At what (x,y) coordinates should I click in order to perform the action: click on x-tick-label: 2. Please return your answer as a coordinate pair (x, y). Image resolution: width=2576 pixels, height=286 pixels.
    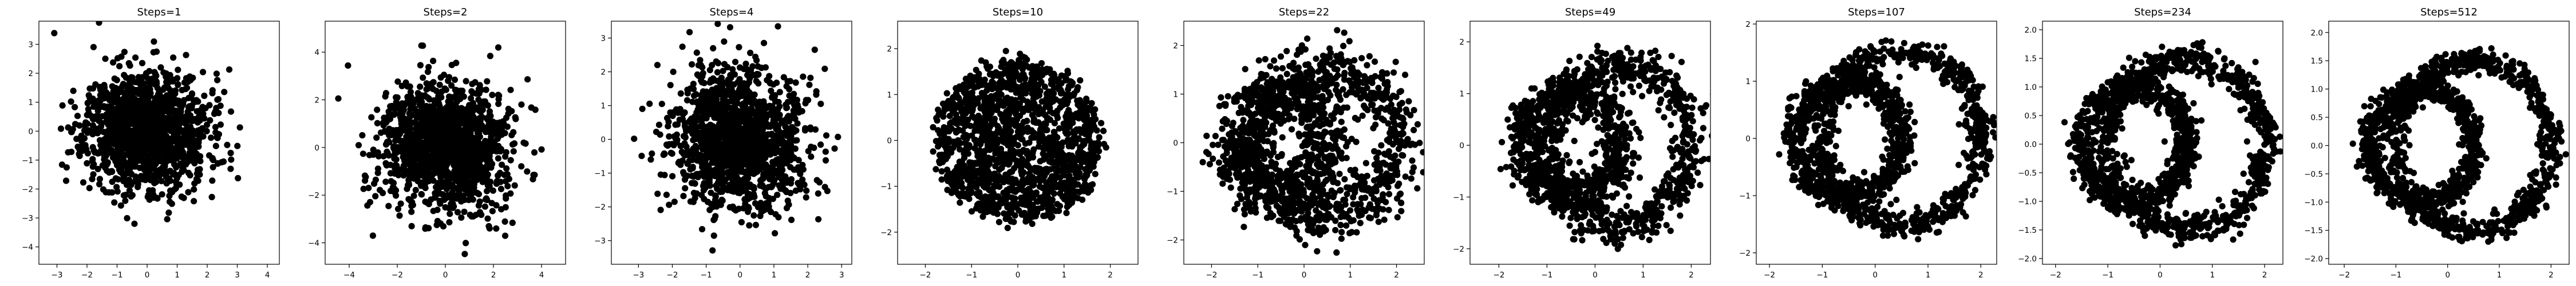
    Looking at the image, I should click on (808, 275).